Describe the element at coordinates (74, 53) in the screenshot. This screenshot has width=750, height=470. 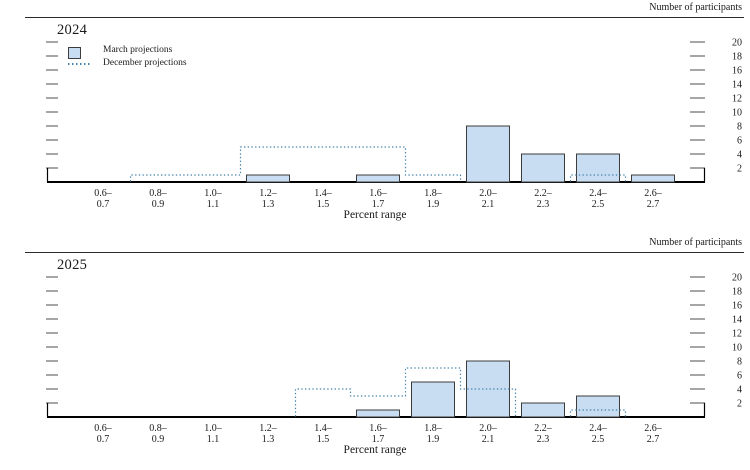
I see `march-projections-swatch` at that location.